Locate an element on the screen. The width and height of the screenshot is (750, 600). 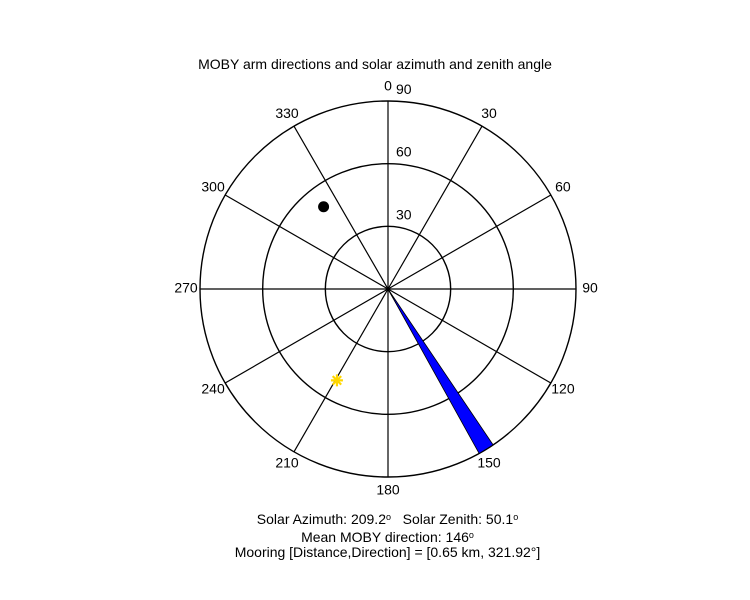
angle-tick-label: 90 is located at coordinates (590, 288).